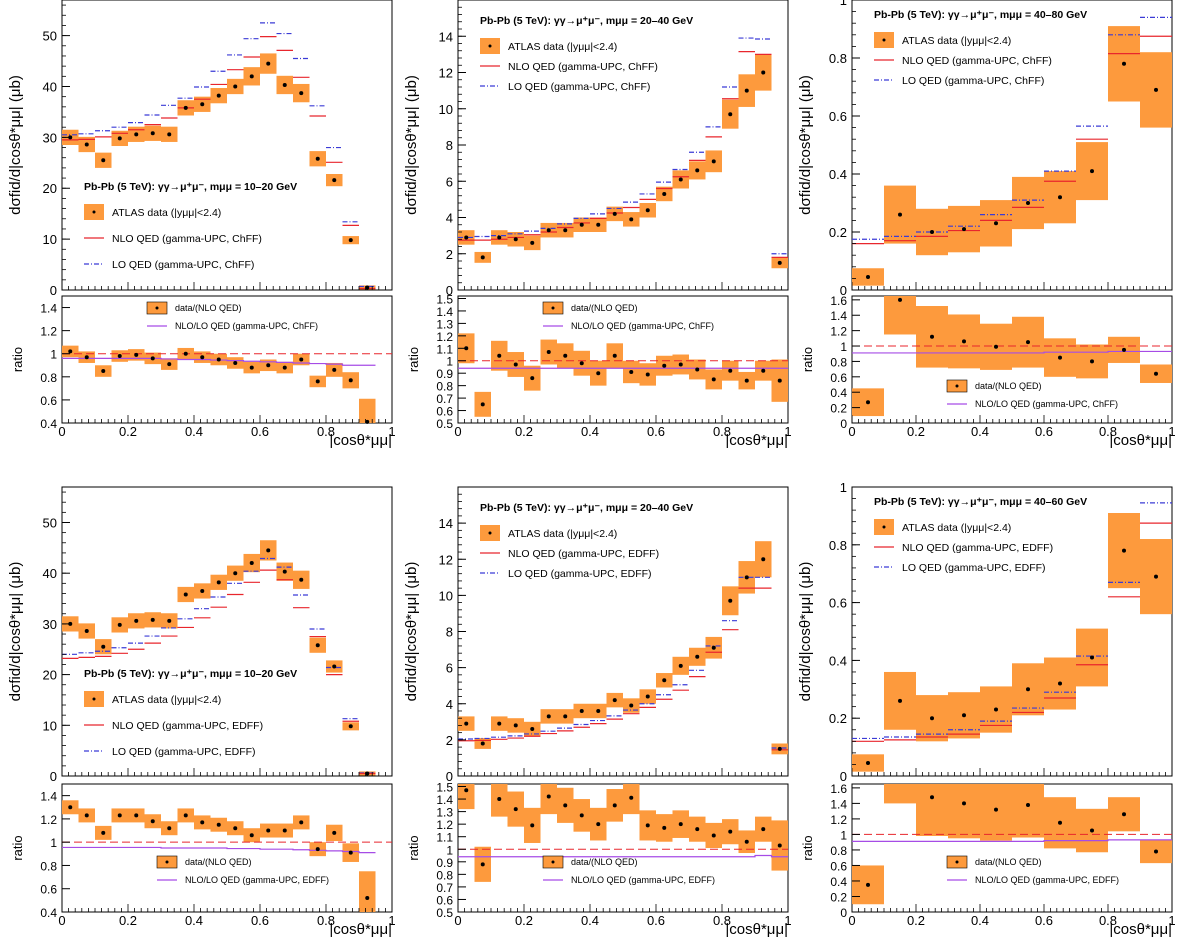 The width and height of the screenshot is (1177, 942). What do you see at coordinates (580, 574) in the screenshot?
I see `legend-label: LO QED (gamma-UPC, EDFF)` at bounding box center [580, 574].